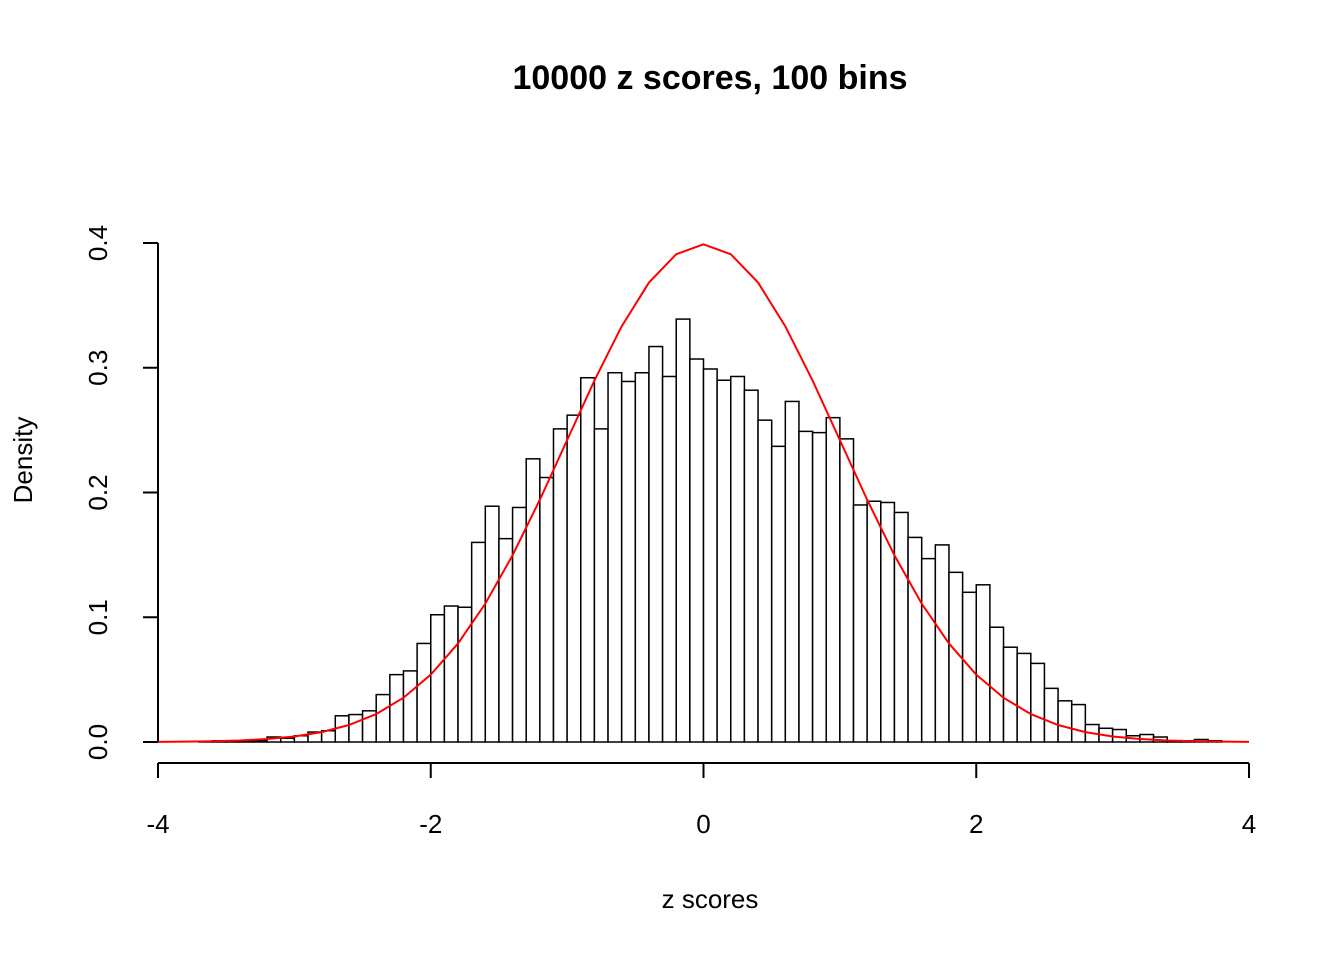 The height and width of the screenshot is (960, 1344). I want to click on x-tick-label: 0, so click(703, 824).